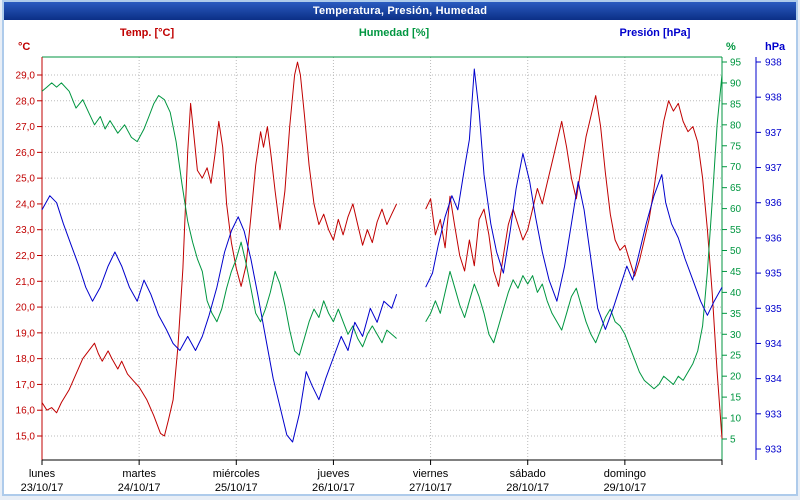  What do you see at coordinates (26, 308) in the screenshot?
I see `svg-text: 20,0` at bounding box center [26, 308].